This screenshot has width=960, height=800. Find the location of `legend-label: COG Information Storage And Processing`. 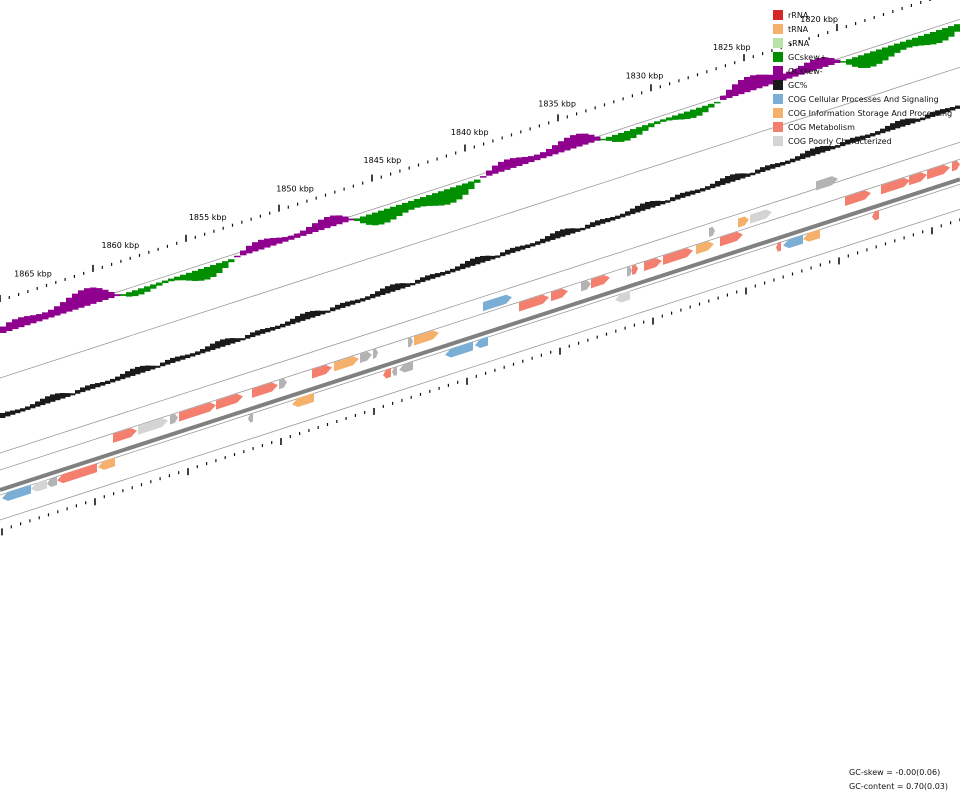

legend-label: COG Information Storage And Processing is located at coordinates (870, 113).